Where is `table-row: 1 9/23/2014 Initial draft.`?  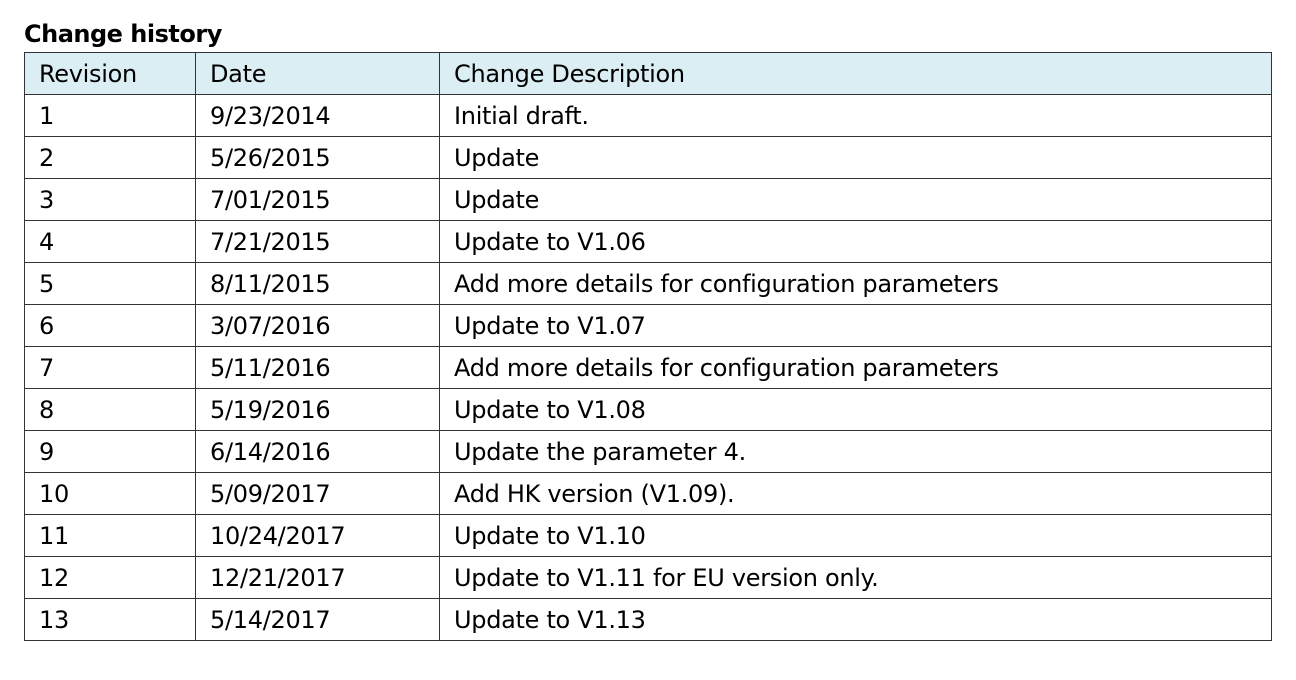 table-row: 1 9/23/2014 Initial draft. is located at coordinates (648, 115).